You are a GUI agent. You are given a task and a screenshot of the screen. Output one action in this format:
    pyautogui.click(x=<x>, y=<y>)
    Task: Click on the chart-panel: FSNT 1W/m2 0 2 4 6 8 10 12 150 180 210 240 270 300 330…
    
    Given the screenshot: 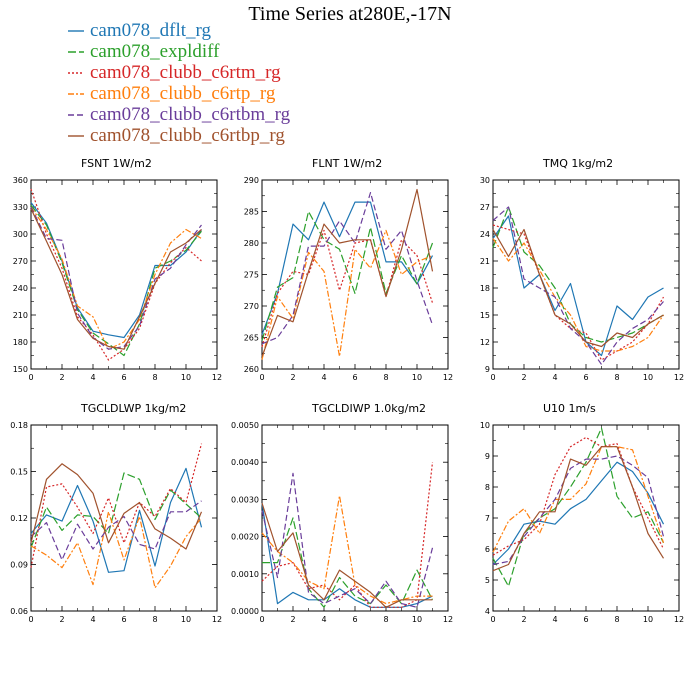 What is the action you would take?
    pyautogui.click(x=117, y=269)
    